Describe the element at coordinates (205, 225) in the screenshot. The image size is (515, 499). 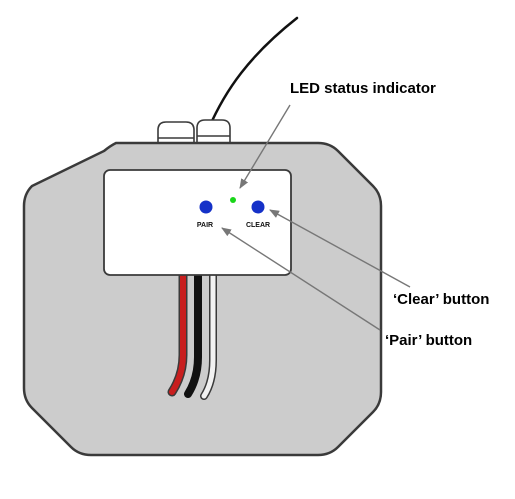
I see `pair-button-label: PAIR` at that location.